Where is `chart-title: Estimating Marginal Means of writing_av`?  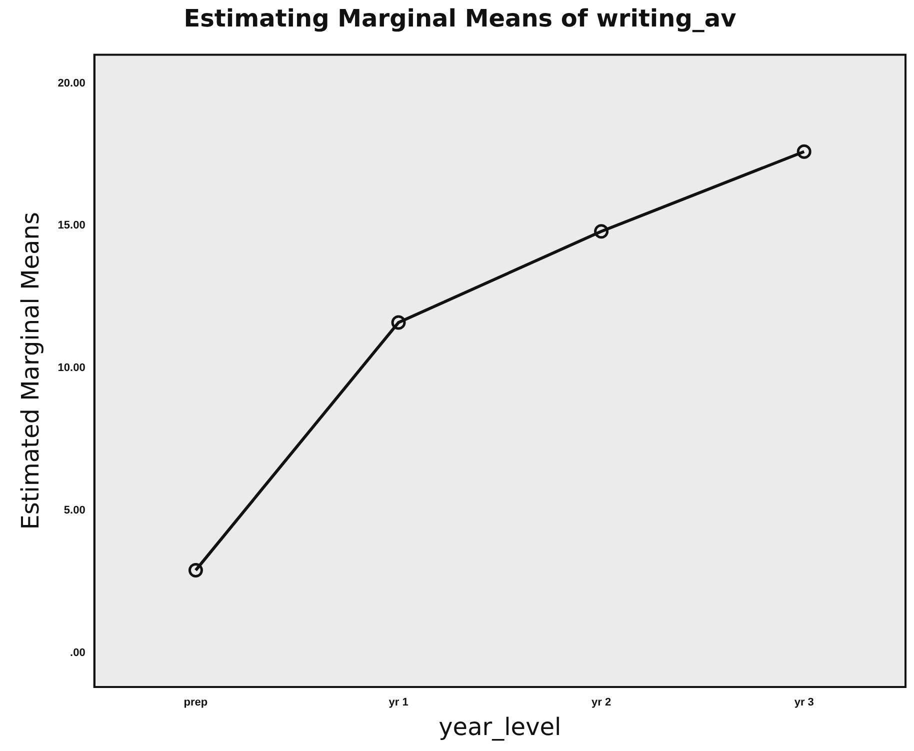
chart-title: Estimating Marginal Means of writing_av is located at coordinates (460, 18).